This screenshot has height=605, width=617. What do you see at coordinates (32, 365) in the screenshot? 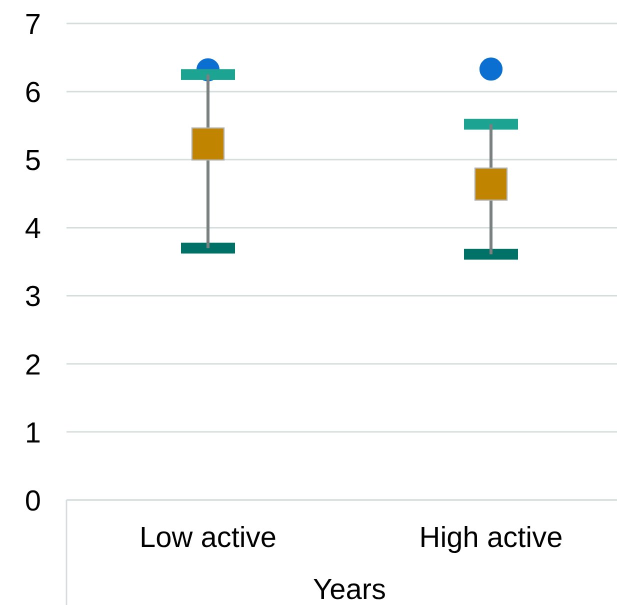
I see `y-tick-label: 2` at bounding box center [32, 365].